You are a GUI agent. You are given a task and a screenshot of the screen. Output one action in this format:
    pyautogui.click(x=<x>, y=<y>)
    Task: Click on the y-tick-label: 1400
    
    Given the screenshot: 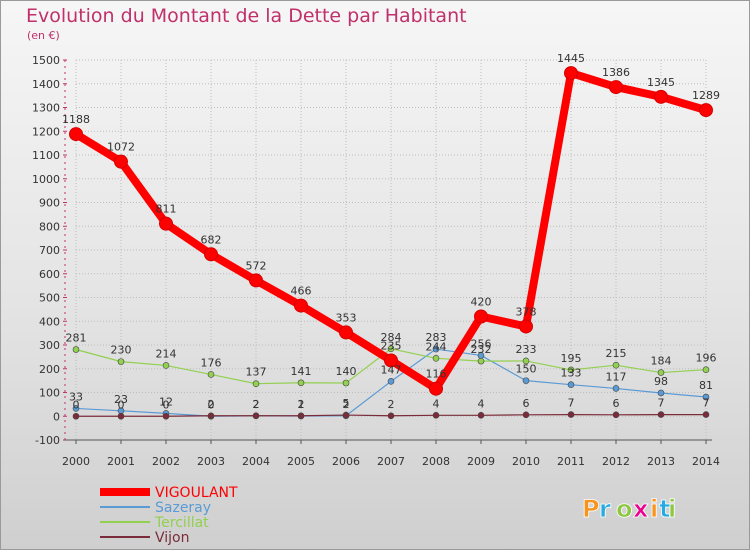 What is the action you would take?
    pyautogui.click(x=46, y=84)
    